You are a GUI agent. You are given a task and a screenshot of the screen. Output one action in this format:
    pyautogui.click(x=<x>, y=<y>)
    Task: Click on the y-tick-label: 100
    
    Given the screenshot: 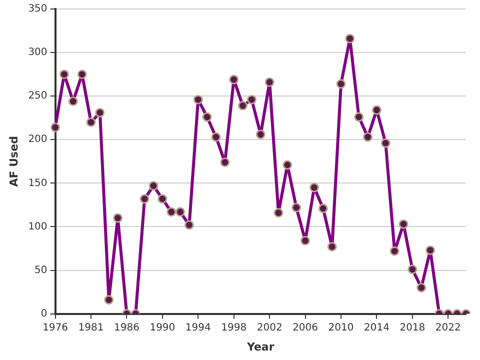 What is the action you would take?
    pyautogui.click(x=38, y=226)
    